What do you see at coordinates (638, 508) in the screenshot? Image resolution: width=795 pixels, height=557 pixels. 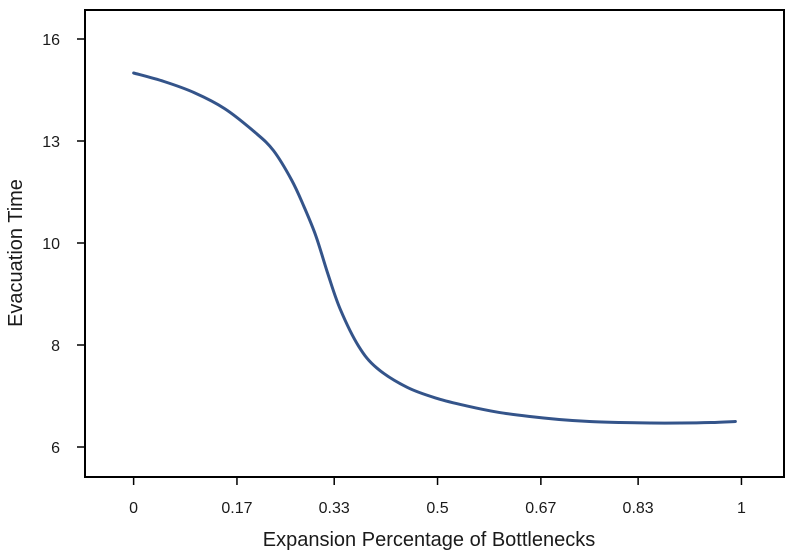 I see `x-tick-label: 0.83` at bounding box center [638, 508].